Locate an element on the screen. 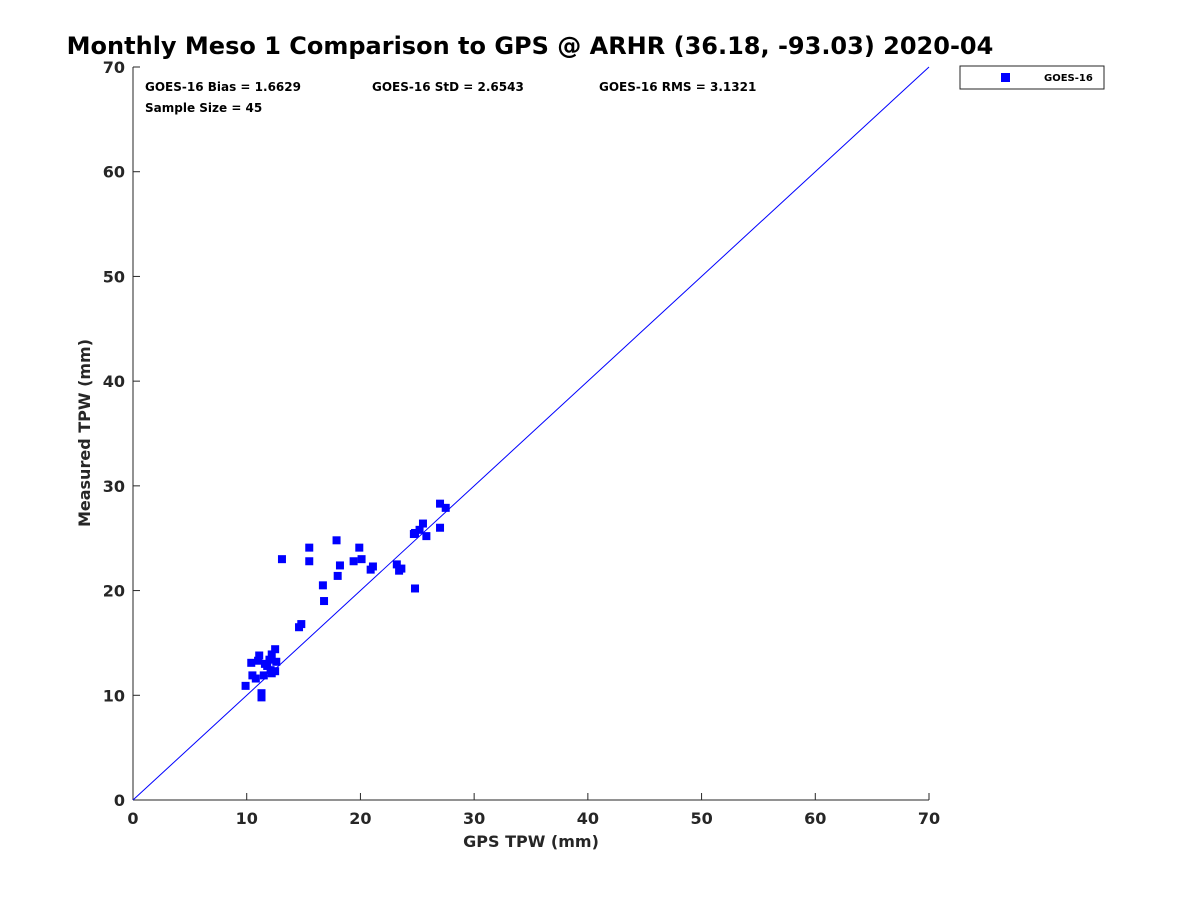 The width and height of the screenshot is (1200, 900). x-tick-label: 30 is located at coordinates (474, 818).